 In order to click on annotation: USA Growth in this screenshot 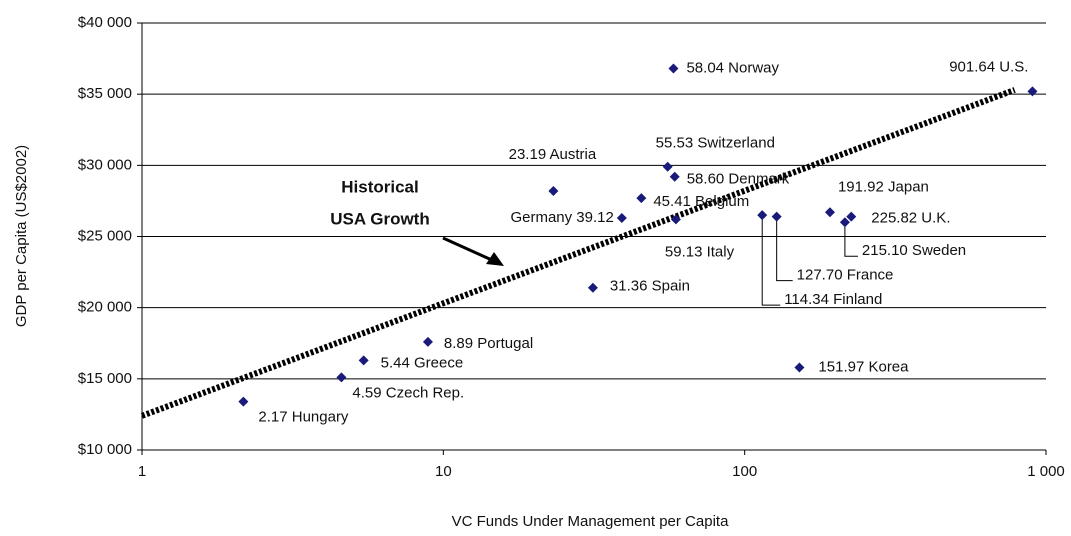, I will do `click(379, 218)`.